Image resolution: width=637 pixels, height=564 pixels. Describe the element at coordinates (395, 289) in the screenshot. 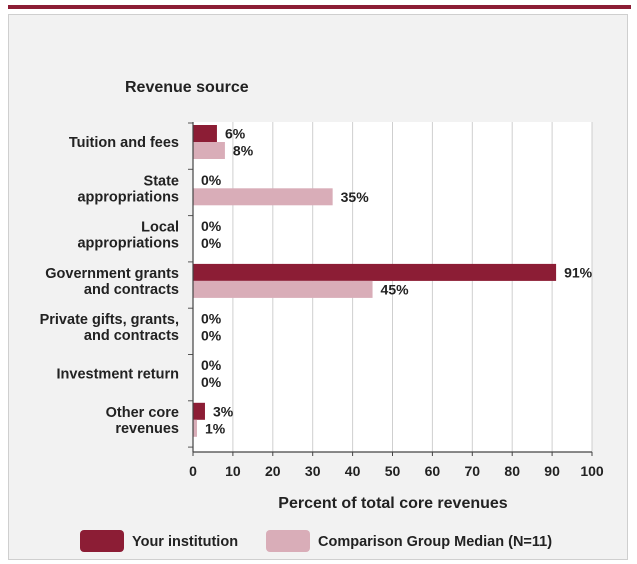

I see `value-label: 45%` at that location.